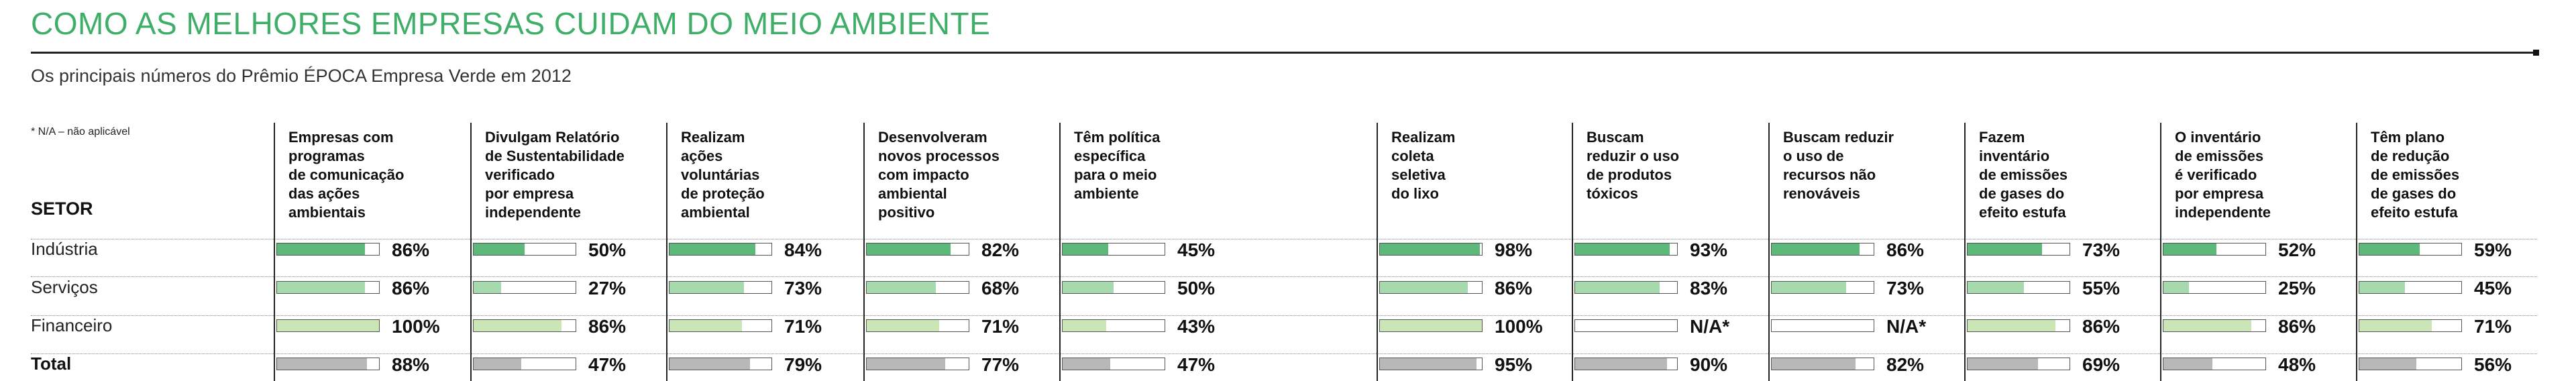  Describe the element at coordinates (1709, 288) in the screenshot. I see `bar-value-label: 83%` at that location.